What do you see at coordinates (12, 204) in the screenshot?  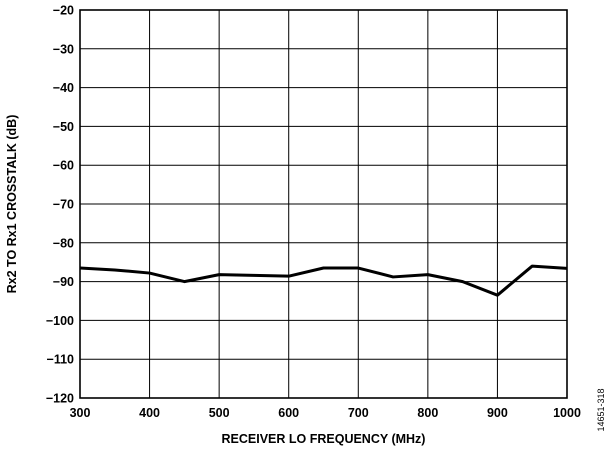 I see `y-axis-title: Rx2 TO Rx1 CROSSTALK (dB)` at bounding box center [12, 204].